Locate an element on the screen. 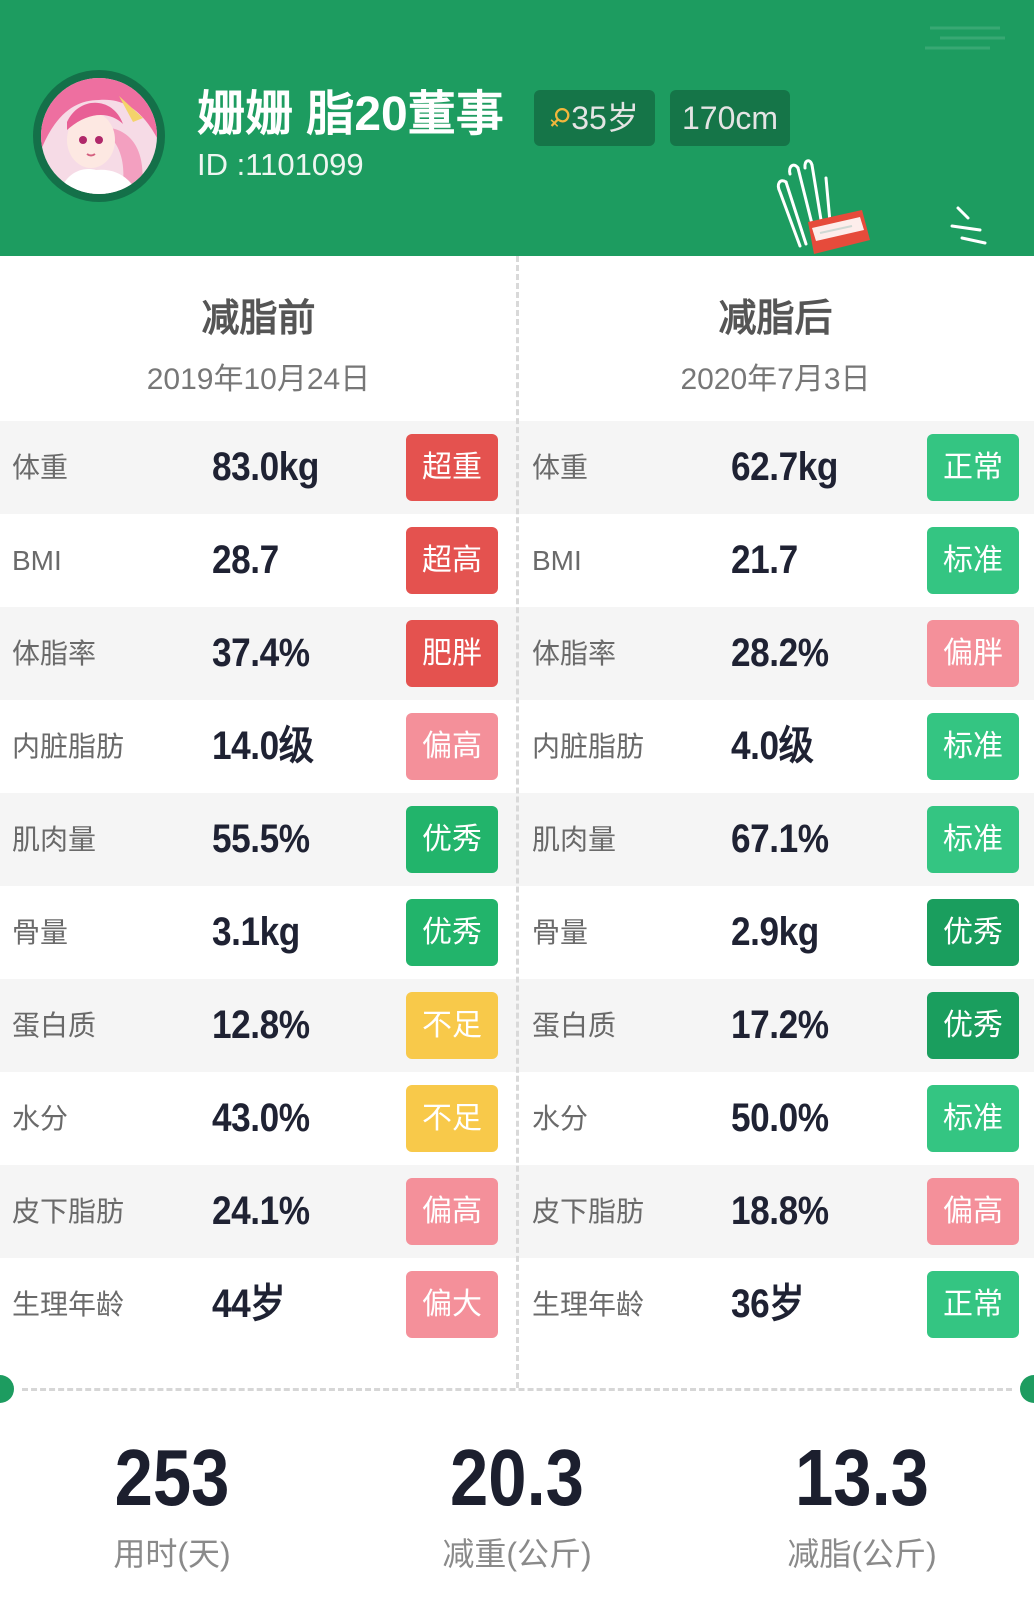 The height and width of the screenshot is (1604, 1034). stat-label: 减脂(公斤) is located at coordinates (862, 1554).